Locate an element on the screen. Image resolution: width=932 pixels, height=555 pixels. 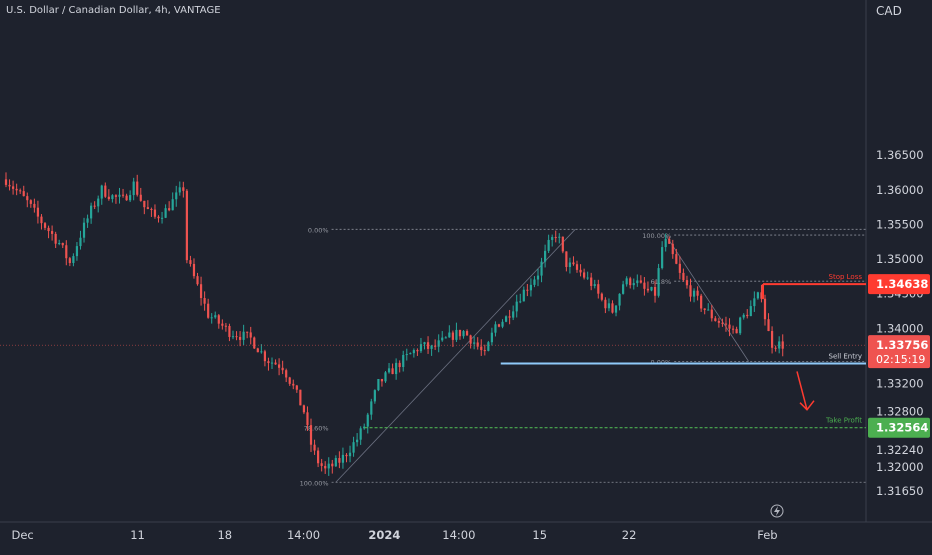
y-tick-label: 1.36500 is located at coordinates (900, 155).